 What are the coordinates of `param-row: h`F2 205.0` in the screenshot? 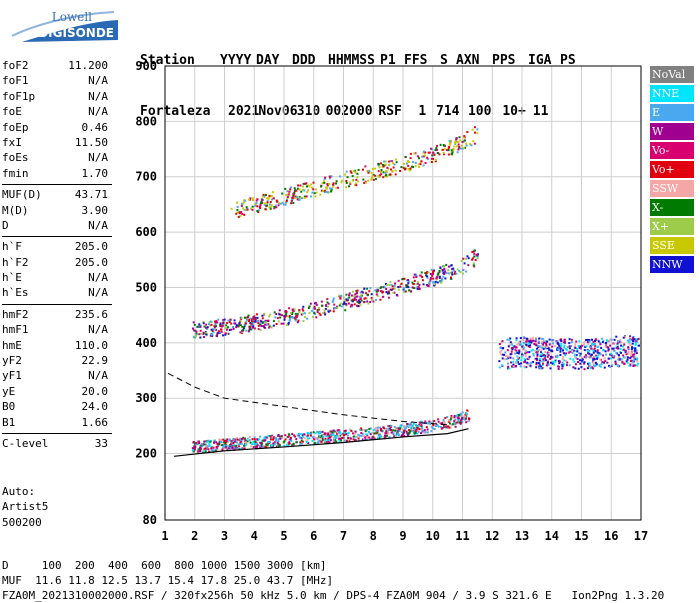 It's located at (57, 262).